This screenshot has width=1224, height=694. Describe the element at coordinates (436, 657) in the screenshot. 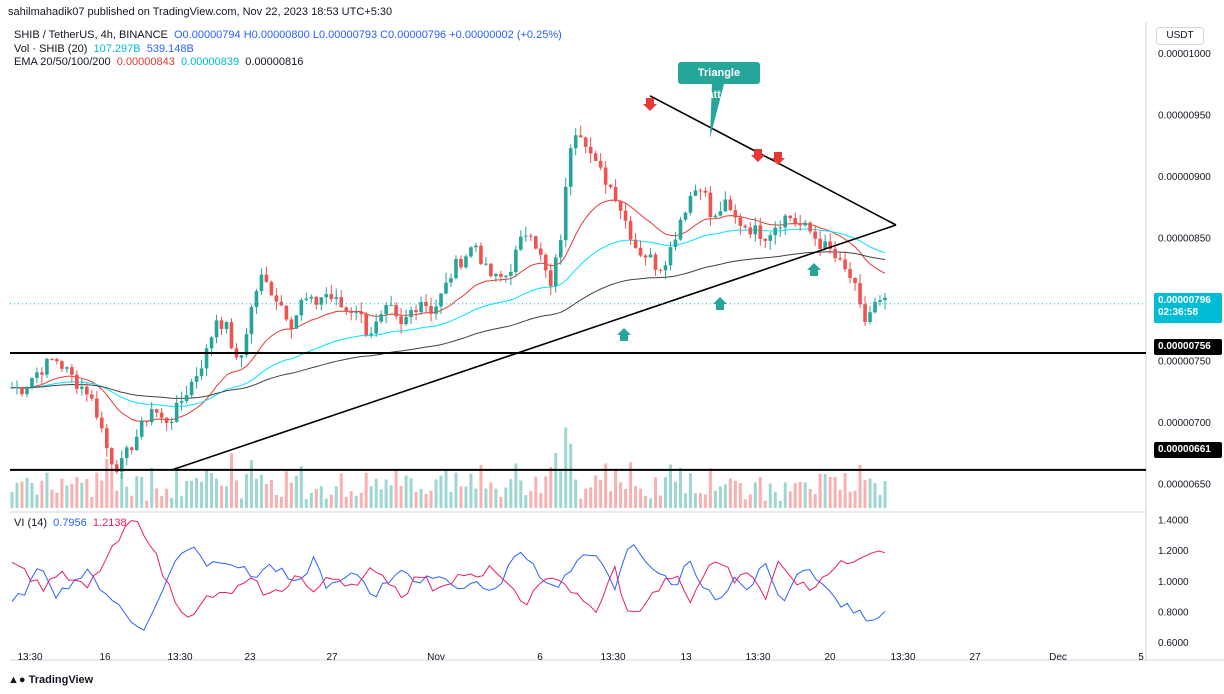

I see `time-tick-label: Nov` at that location.